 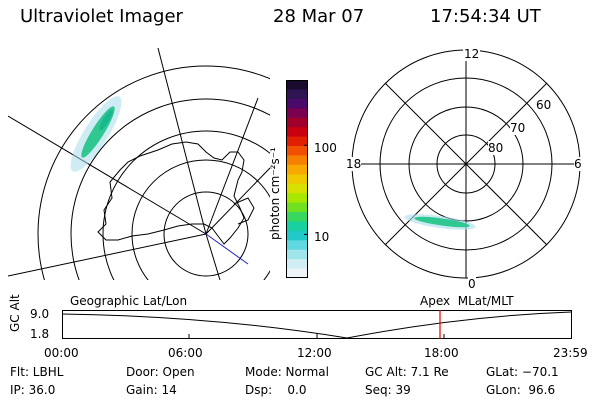 What do you see at coordinates (287, 372) in the screenshot?
I see `info-mode: Mode: Normal` at bounding box center [287, 372].